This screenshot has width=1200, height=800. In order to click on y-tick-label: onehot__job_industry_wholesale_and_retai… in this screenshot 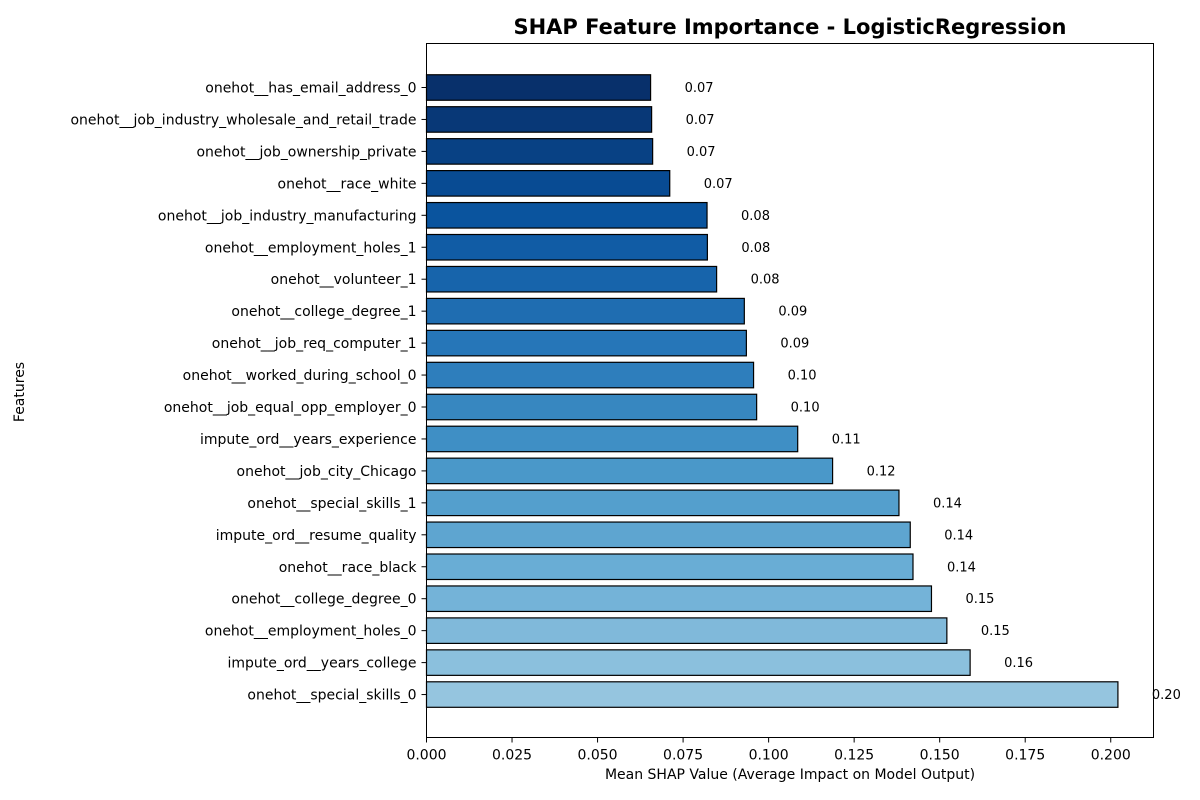, I will do `click(243, 120)`.